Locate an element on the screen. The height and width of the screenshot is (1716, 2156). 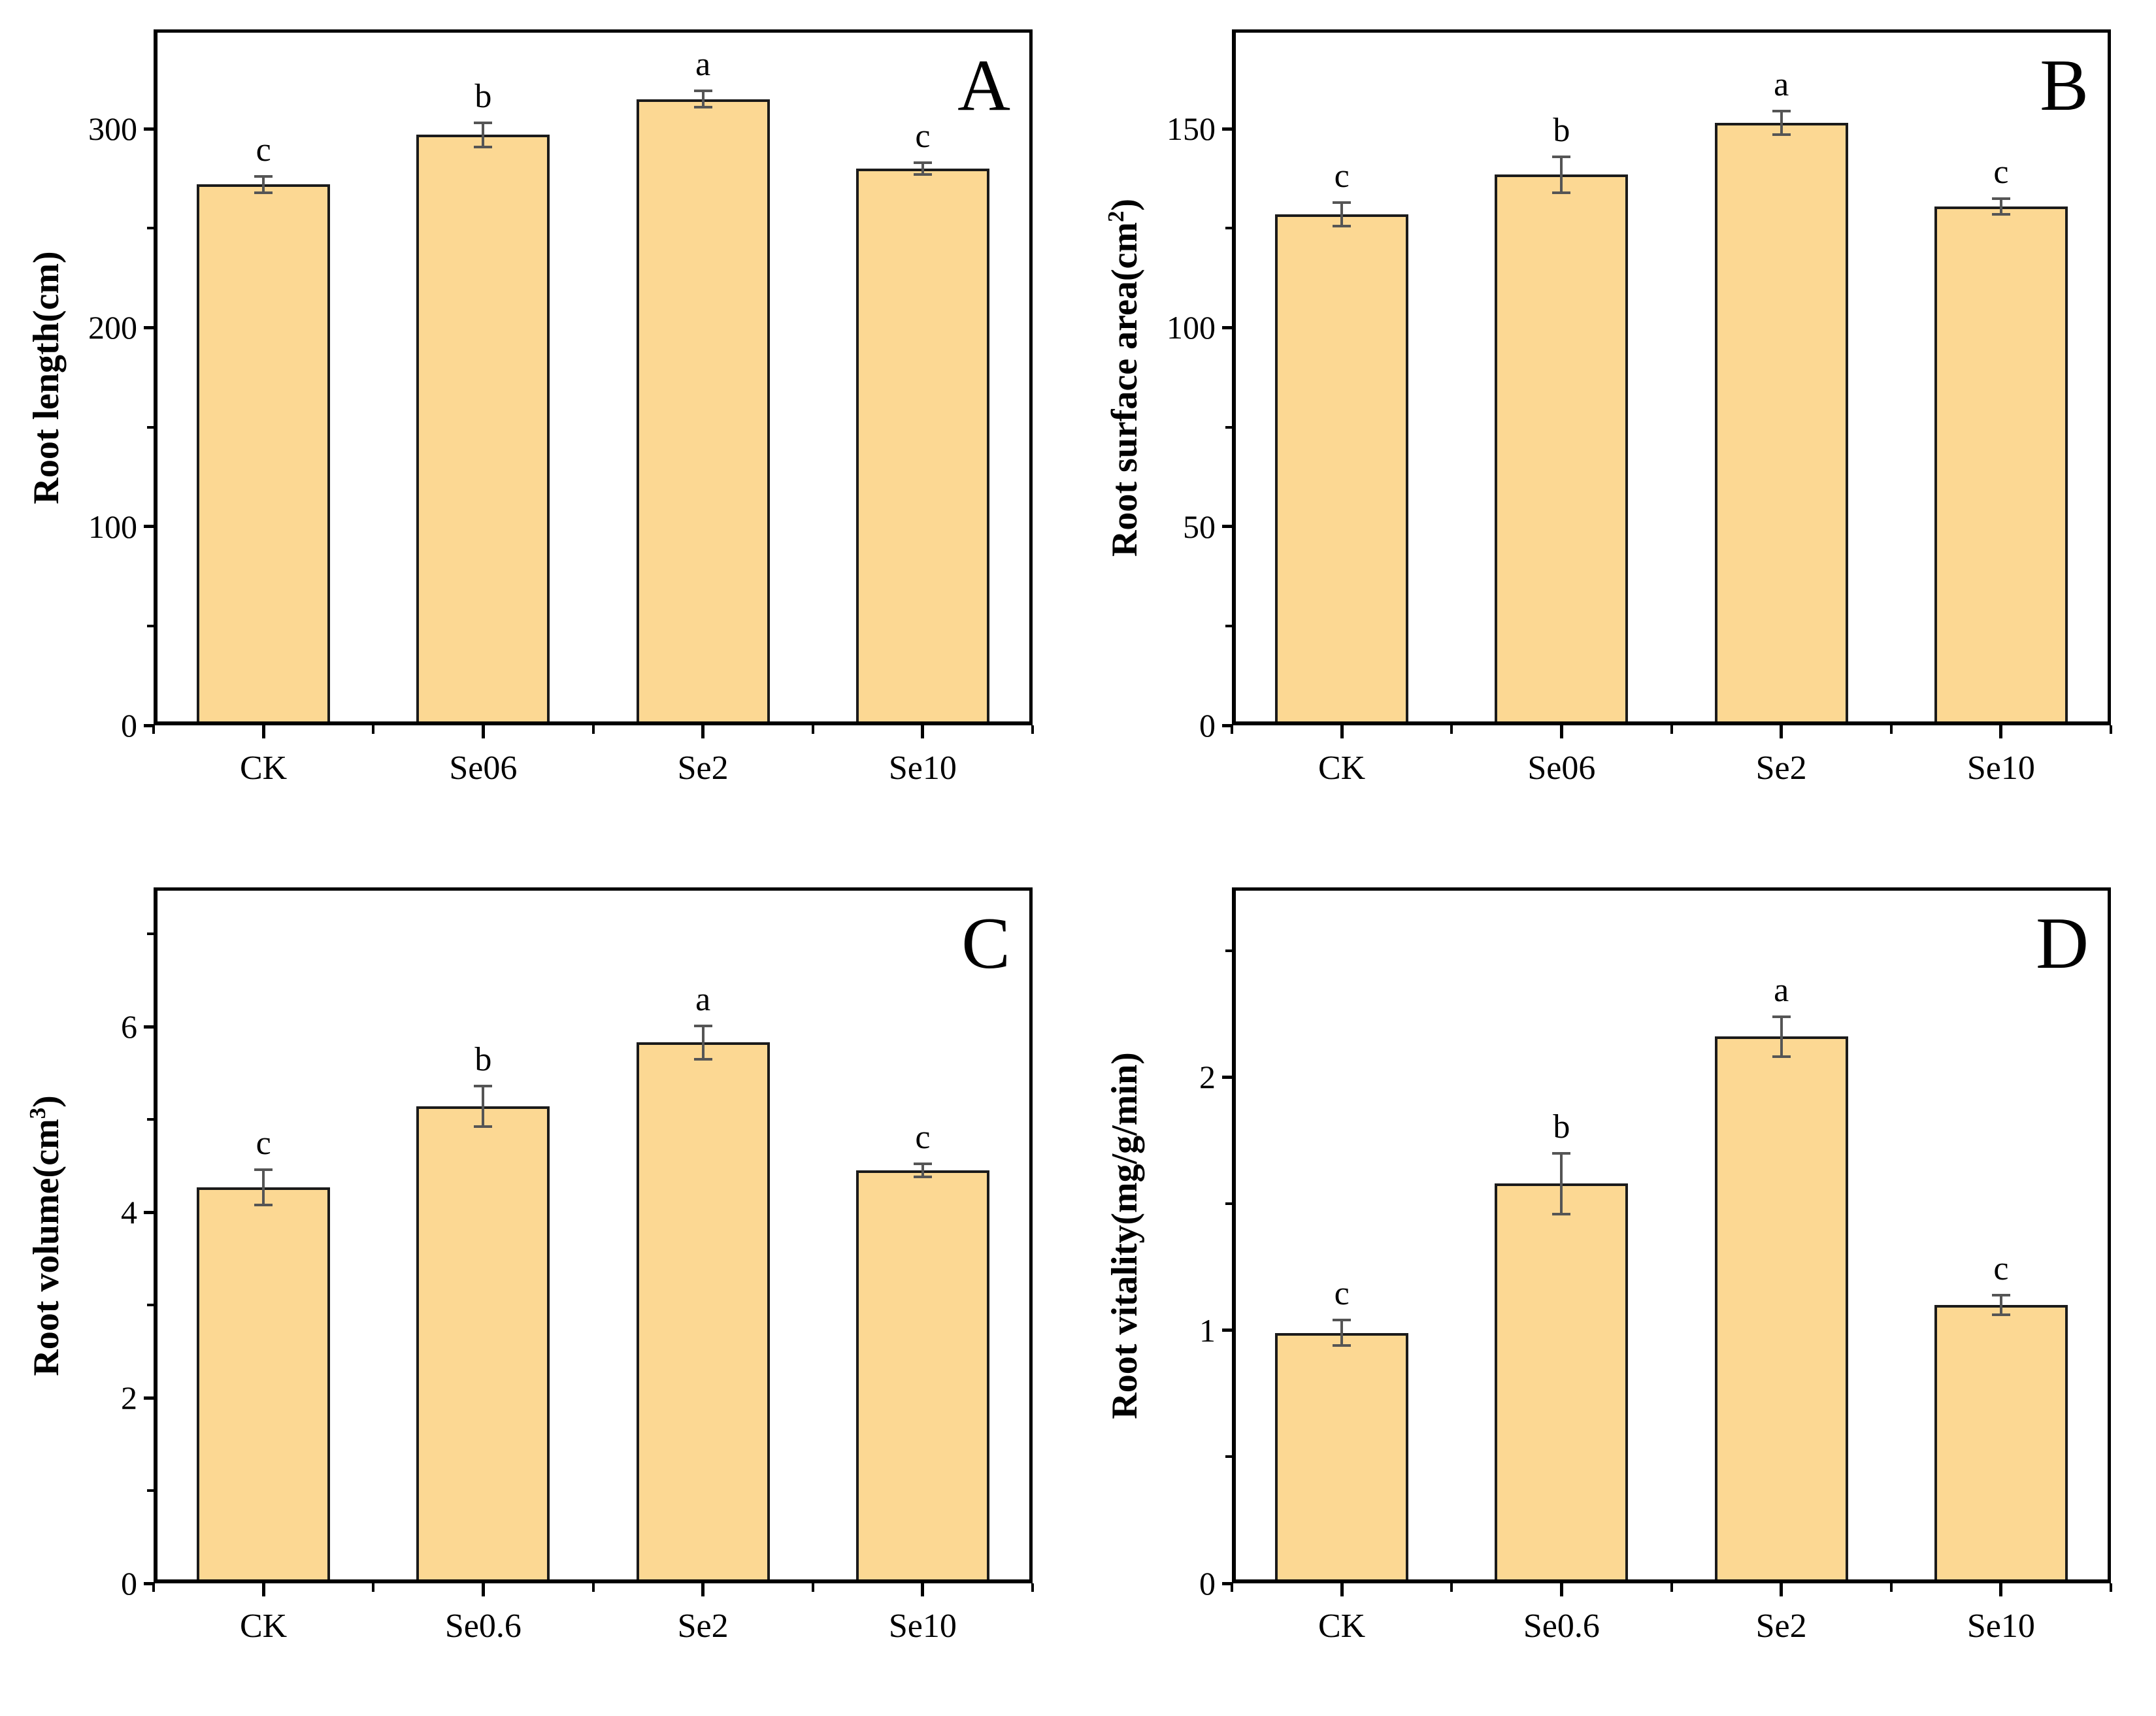
y-tick-label: 150 is located at coordinates (1191, 129).